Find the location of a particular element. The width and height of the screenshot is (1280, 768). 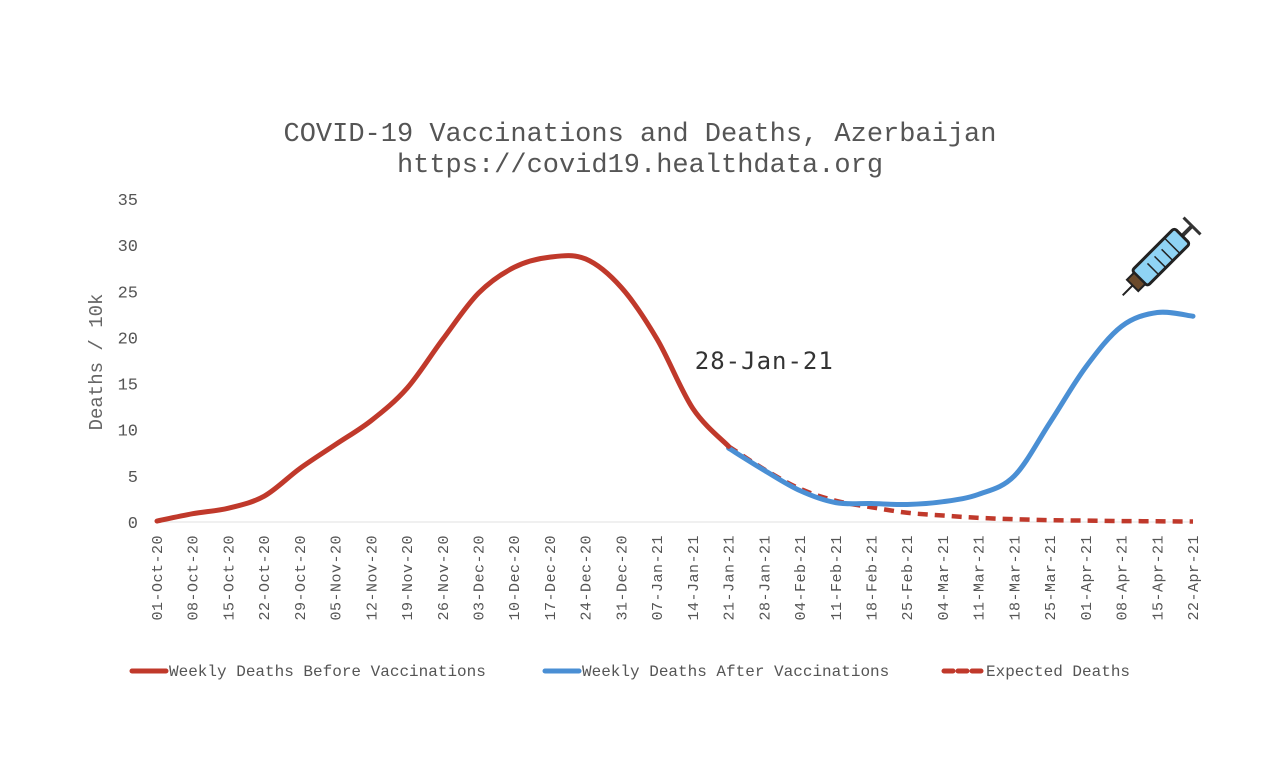

x-tick-label: 10-Dec-20 is located at coordinates (515, 578).